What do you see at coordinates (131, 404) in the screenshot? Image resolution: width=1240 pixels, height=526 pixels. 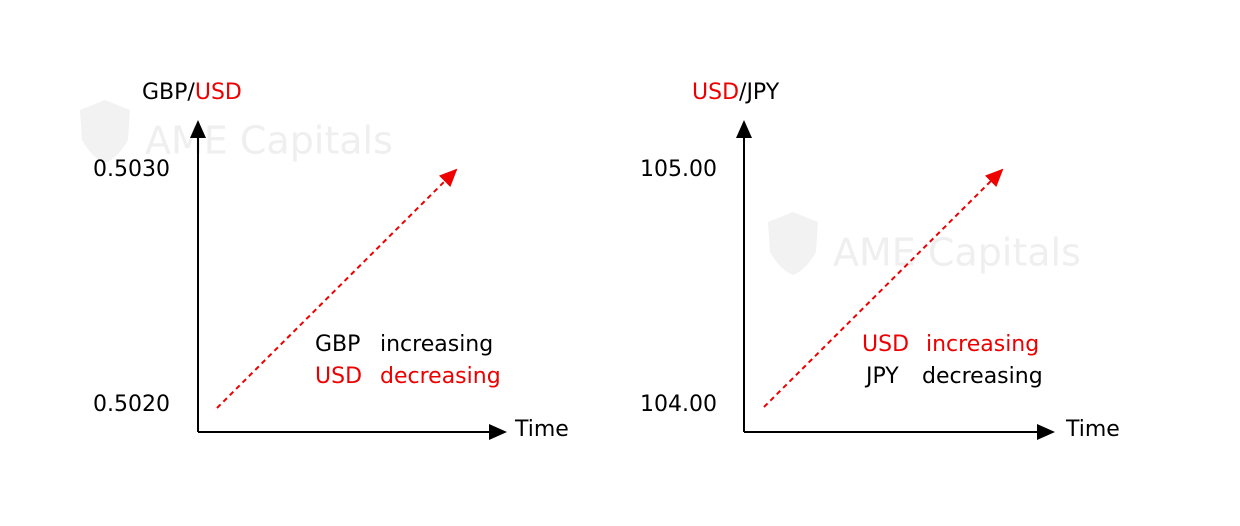 I see `y-label: 0.5020` at bounding box center [131, 404].